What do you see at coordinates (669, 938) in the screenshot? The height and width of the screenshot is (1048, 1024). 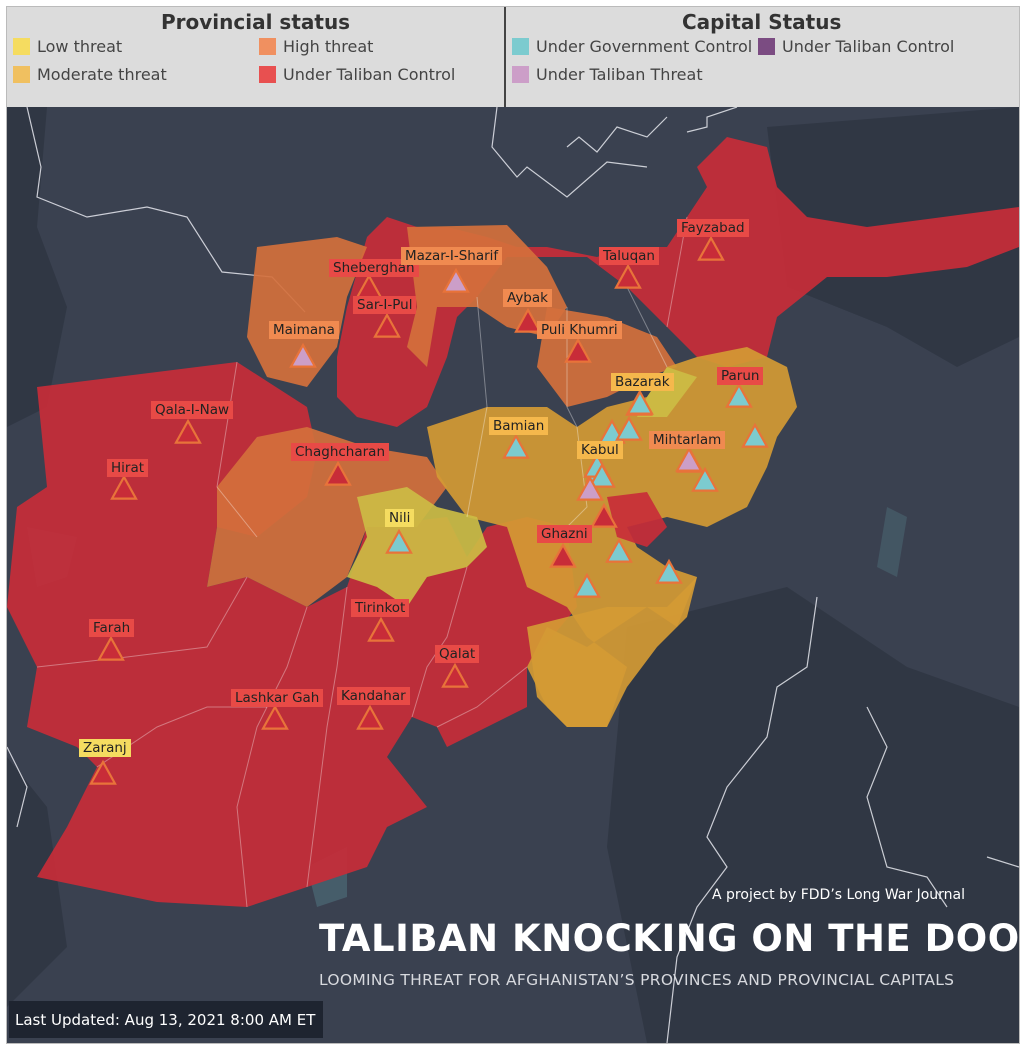 I see `map-title: TALIBAN KNOCKING ON THE DOOR` at bounding box center [669, 938].